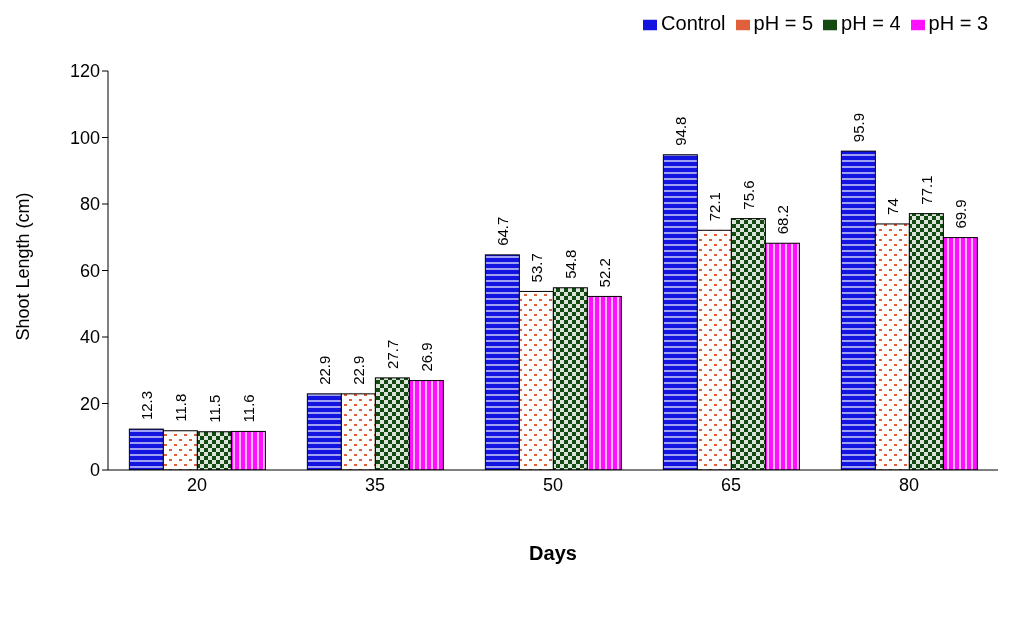  What do you see at coordinates (89, 270) in the screenshot?
I see `y-tick-label: 60` at bounding box center [89, 270].